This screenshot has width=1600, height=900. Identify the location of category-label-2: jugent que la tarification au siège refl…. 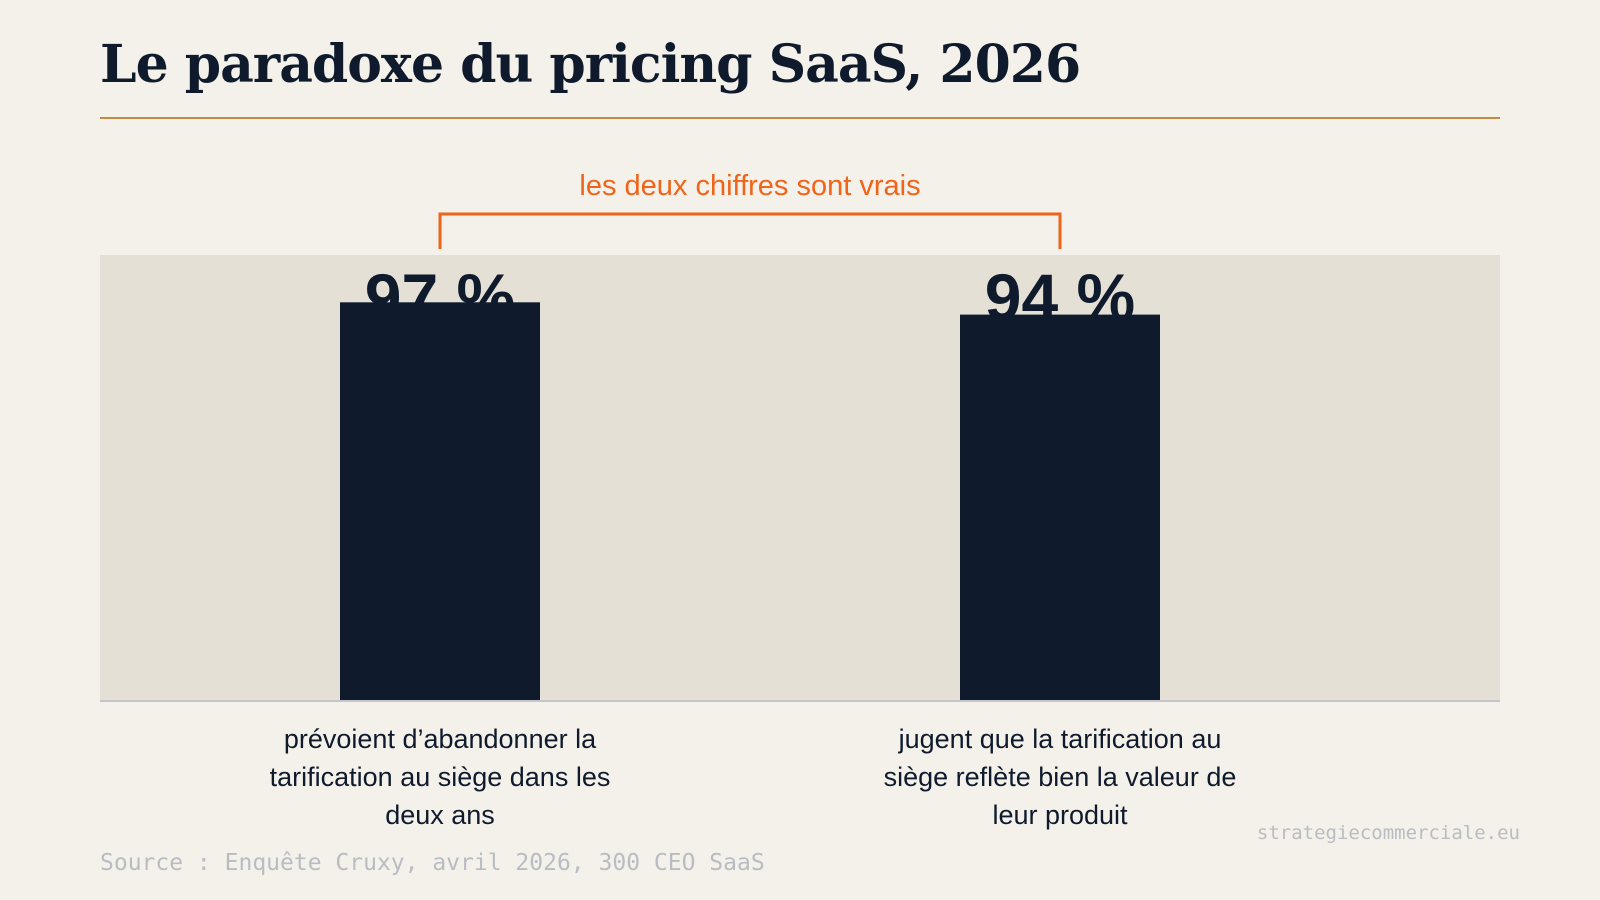
(1060, 777).